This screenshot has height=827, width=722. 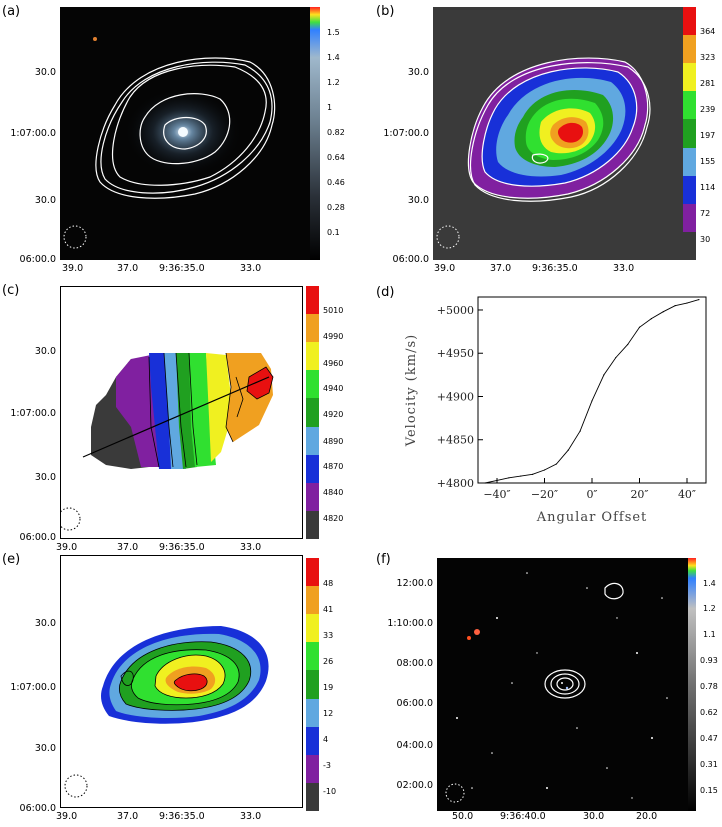 What do you see at coordinates (67, 816) in the screenshot?
I see `panel-e-xtick-1: 39.0` at bounding box center [67, 816].